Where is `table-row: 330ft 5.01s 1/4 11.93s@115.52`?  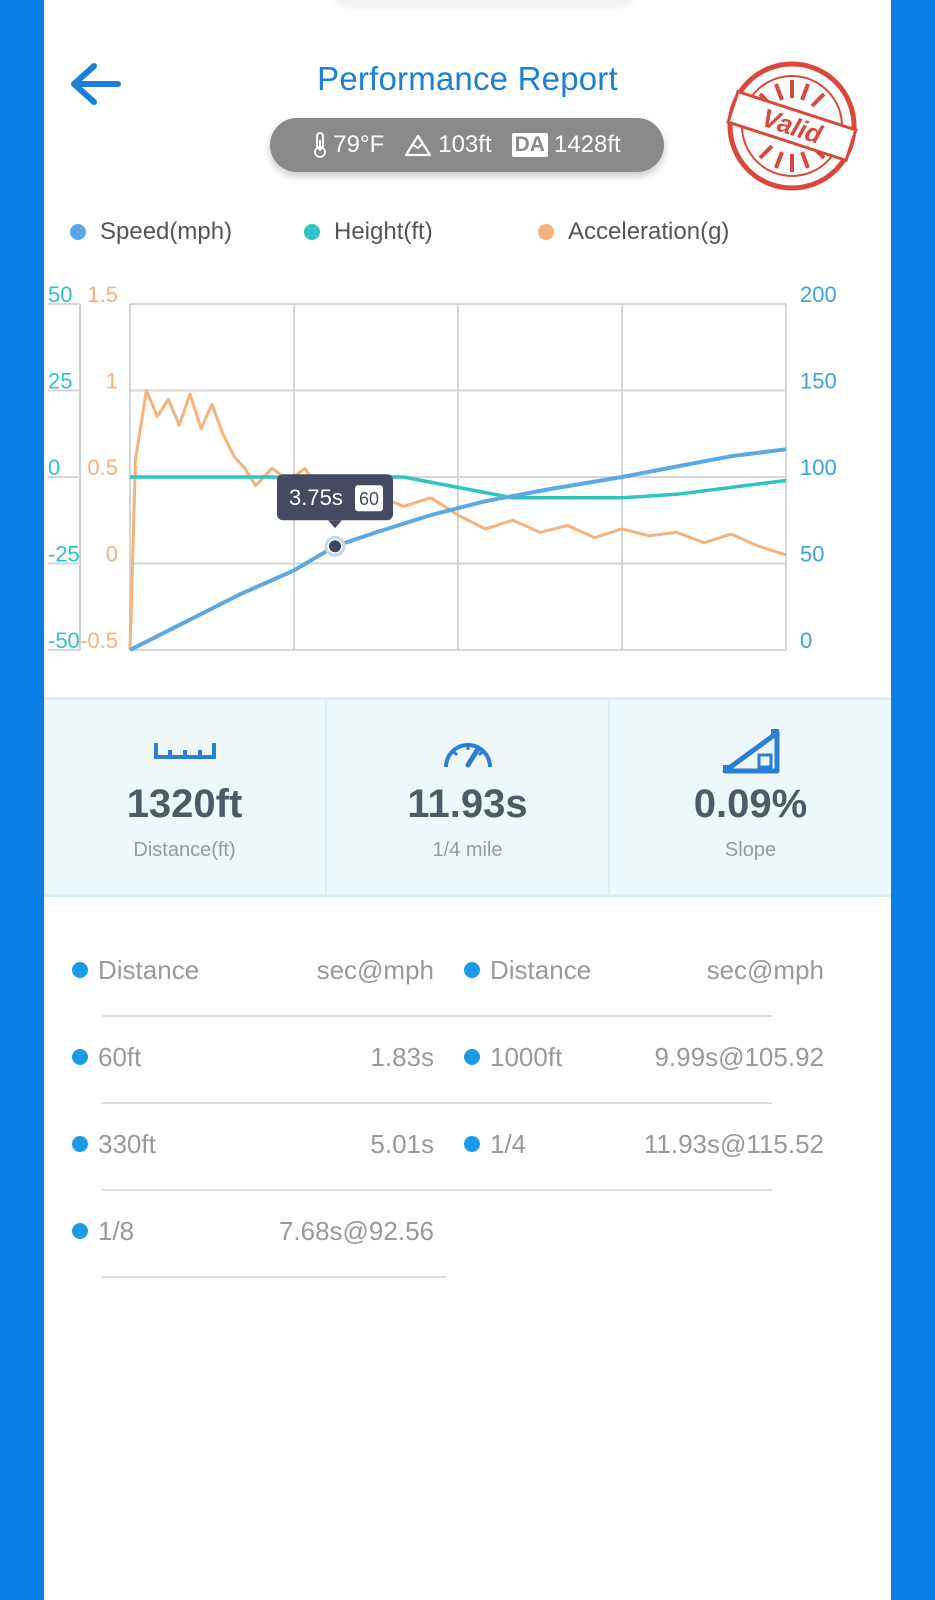 table-row: 330ft 5.01s 1/4 11.93s@115.52 is located at coordinates (467, 1157).